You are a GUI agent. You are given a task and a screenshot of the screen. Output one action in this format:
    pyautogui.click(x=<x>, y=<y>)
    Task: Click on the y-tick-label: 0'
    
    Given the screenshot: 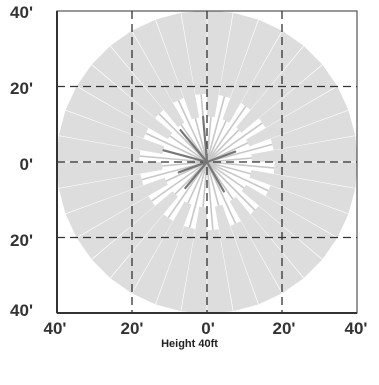 What is the action you would take?
    pyautogui.click(x=27, y=164)
    